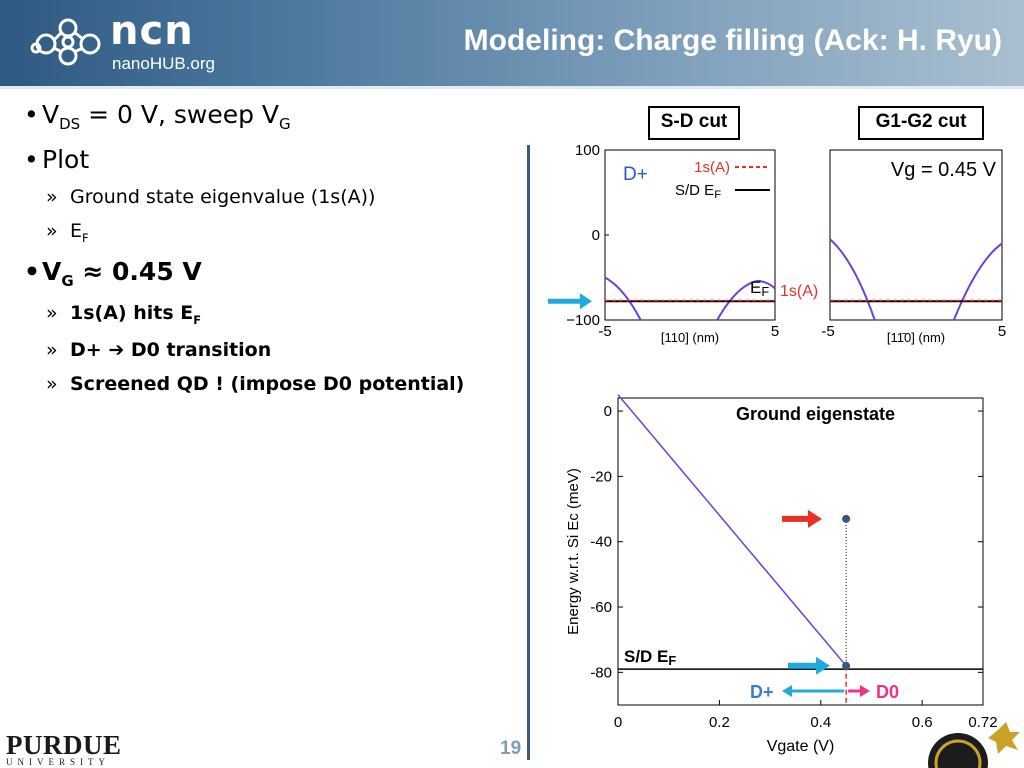 The height and width of the screenshot is (768, 1024). I want to click on seal-icon, so click(974, 745).